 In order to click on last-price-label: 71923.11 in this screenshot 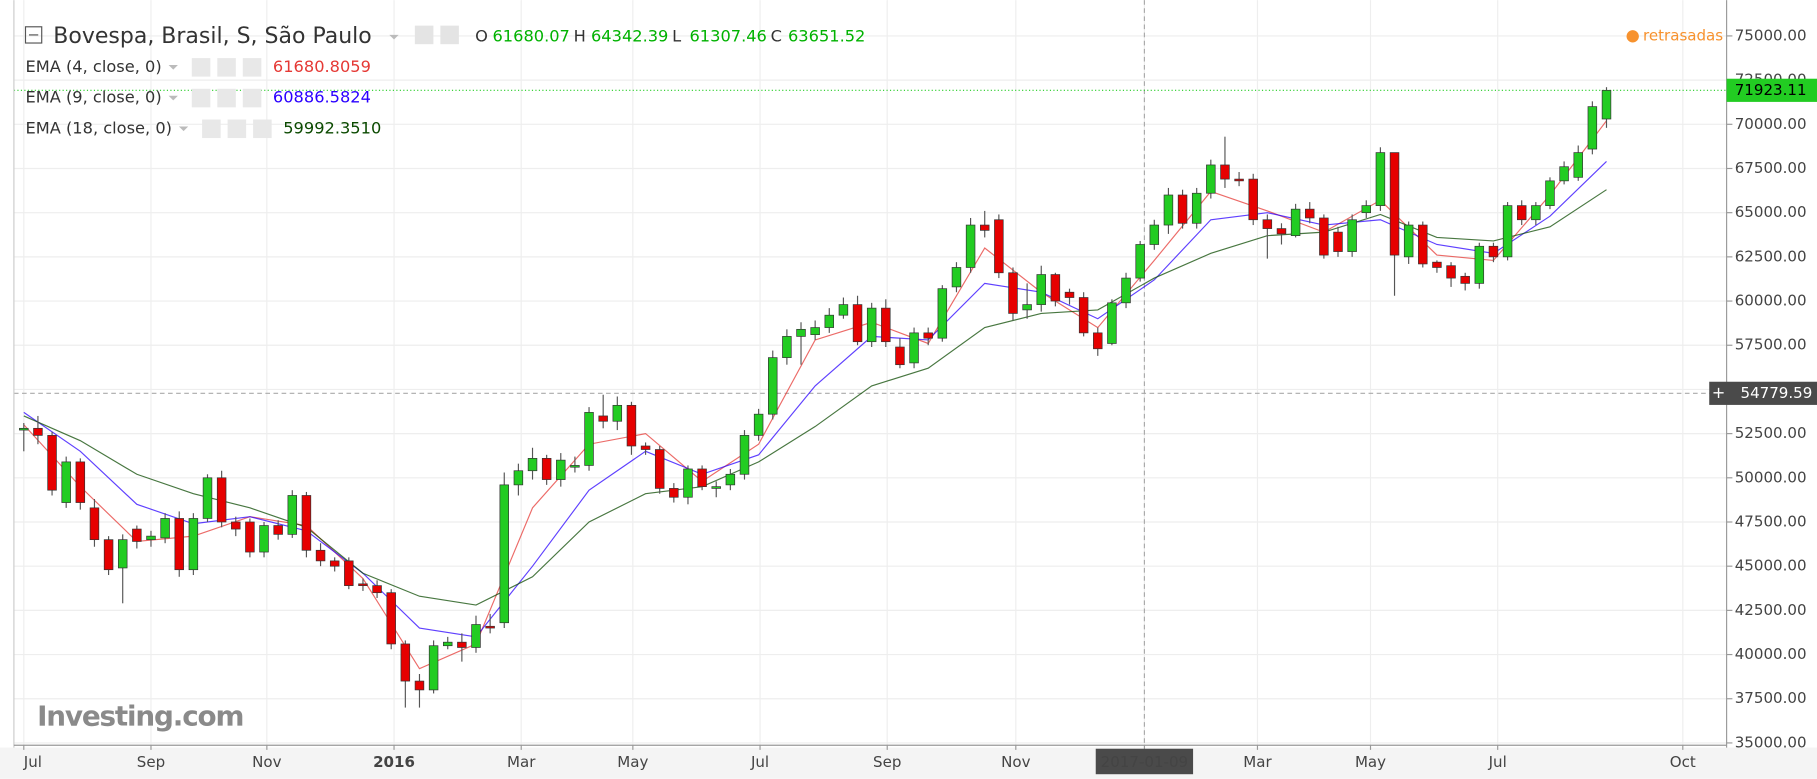, I will do `click(1771, 90)`.